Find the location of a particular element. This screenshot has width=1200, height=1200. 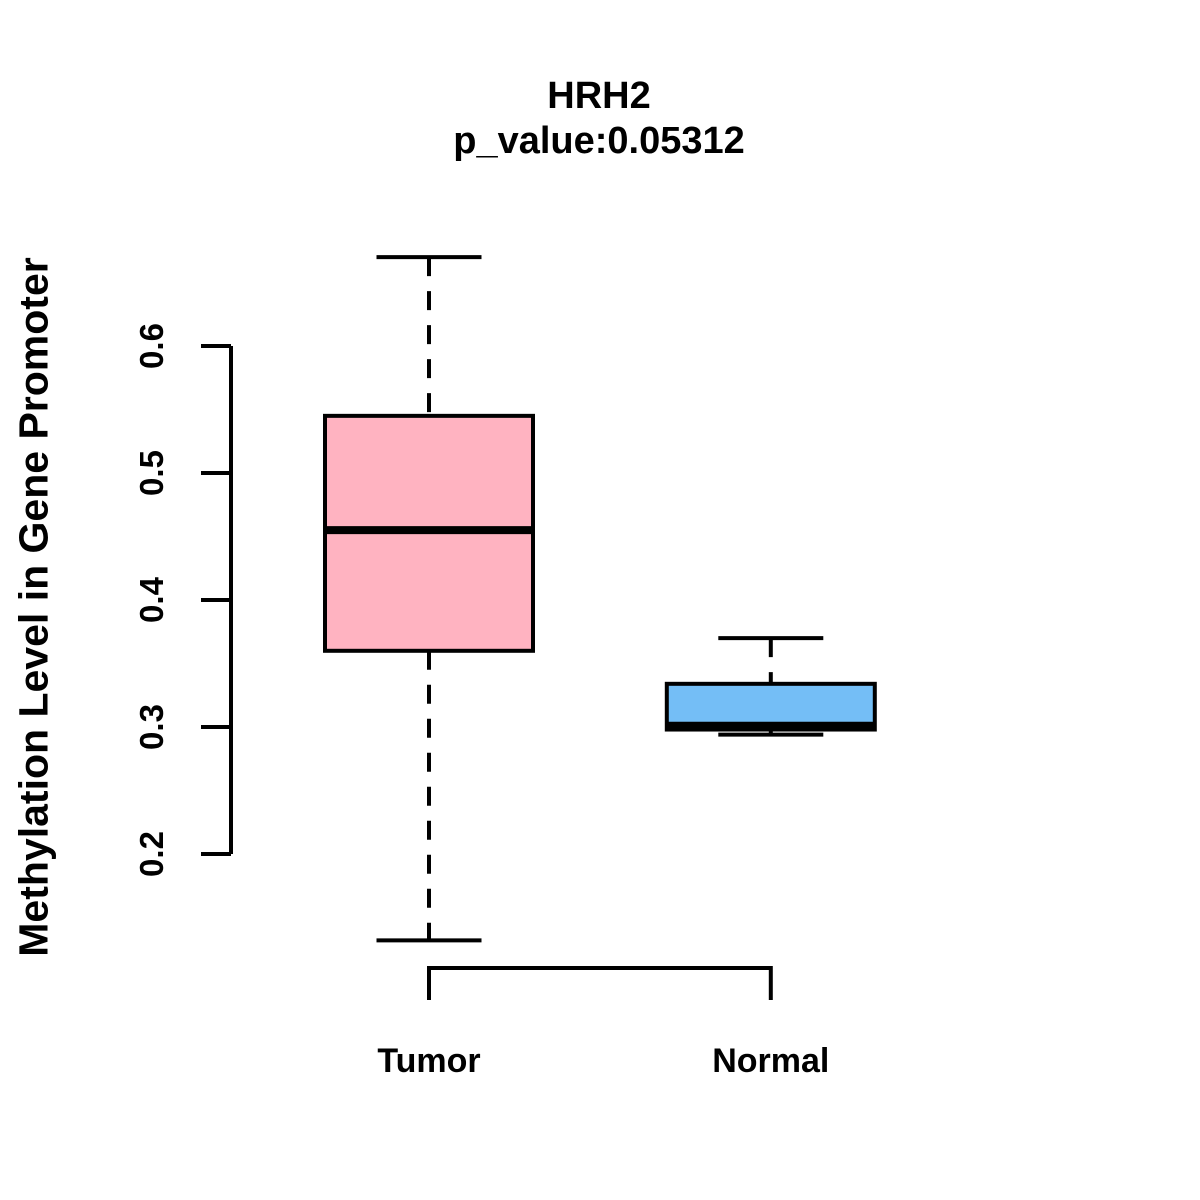

chart-title: HRH2 is located at coordinates (599, 96).